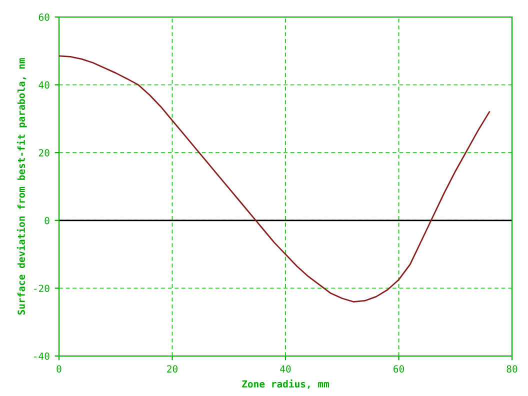 This screenshot has height=396, width=528. What do you see at coordinates (47, 220) in the screenshot?
I see `y-tick-label: 0` at bounding box center [47, 220].